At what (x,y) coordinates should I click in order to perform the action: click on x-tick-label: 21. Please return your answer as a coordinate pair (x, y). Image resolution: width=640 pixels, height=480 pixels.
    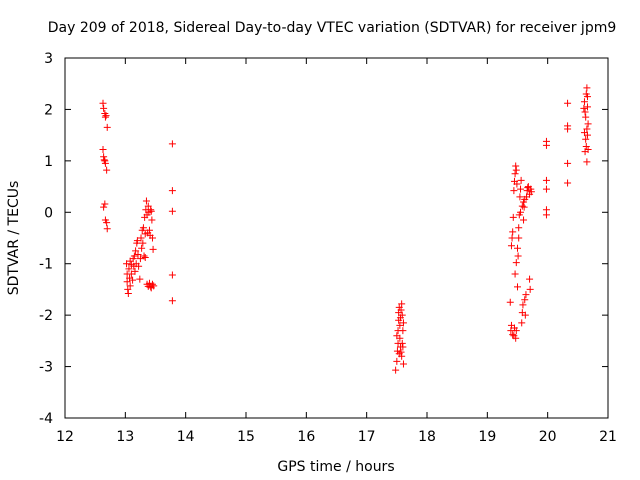
    Looking at the image, I should click on (608, 437).